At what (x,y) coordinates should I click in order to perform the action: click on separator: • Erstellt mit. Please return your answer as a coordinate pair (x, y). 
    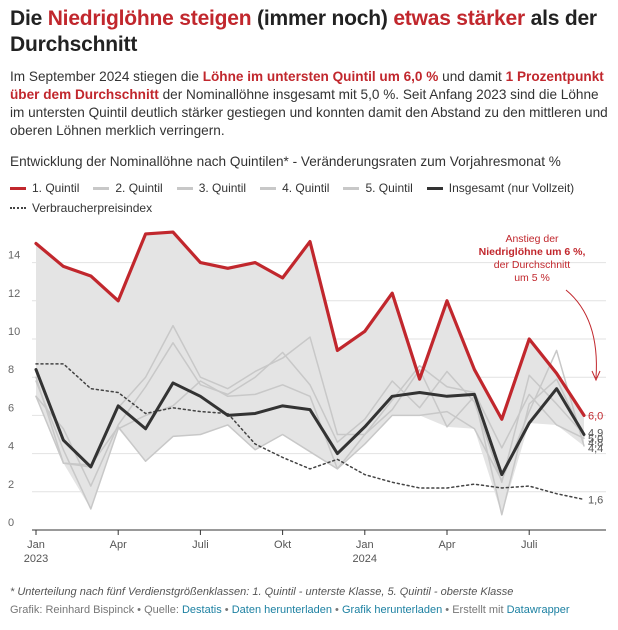
    Looking at the image, I should click on (474, 610).